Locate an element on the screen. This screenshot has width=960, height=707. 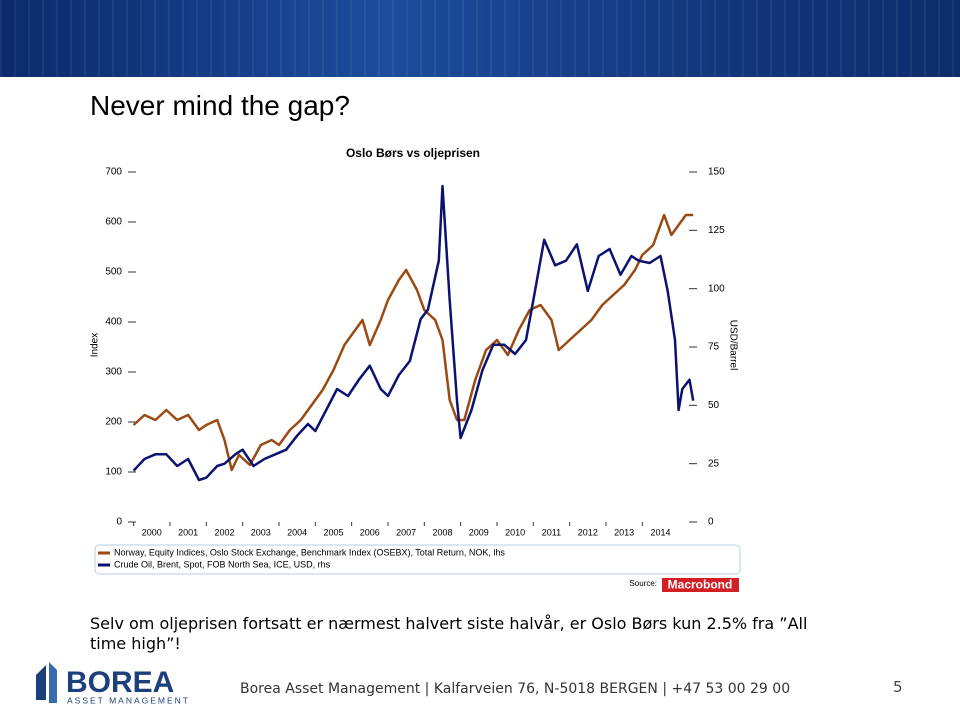
y2-tick-label: 75 is located at coordinates (714, 347).